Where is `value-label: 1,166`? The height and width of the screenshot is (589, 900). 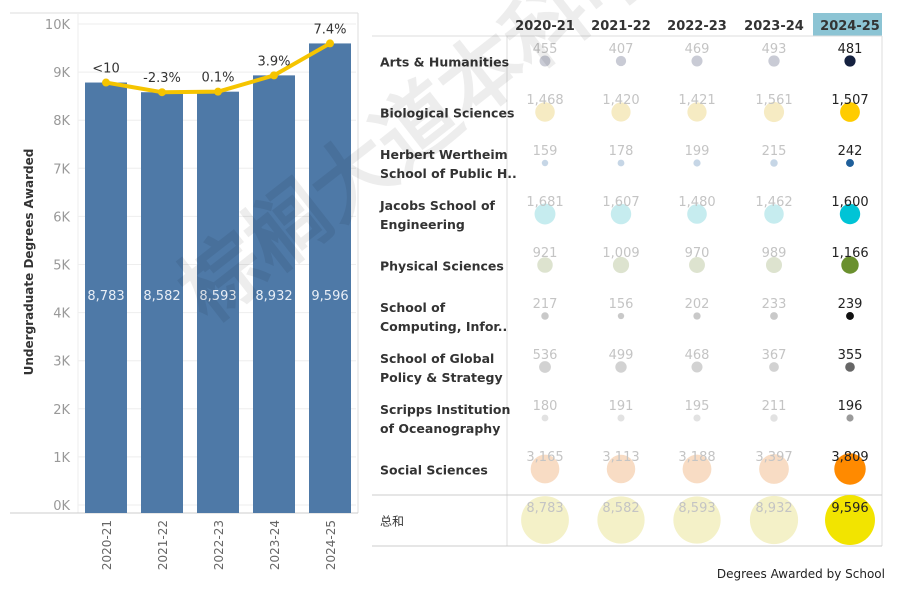
value-label: 1,166 is located at coordinates (849, 253).